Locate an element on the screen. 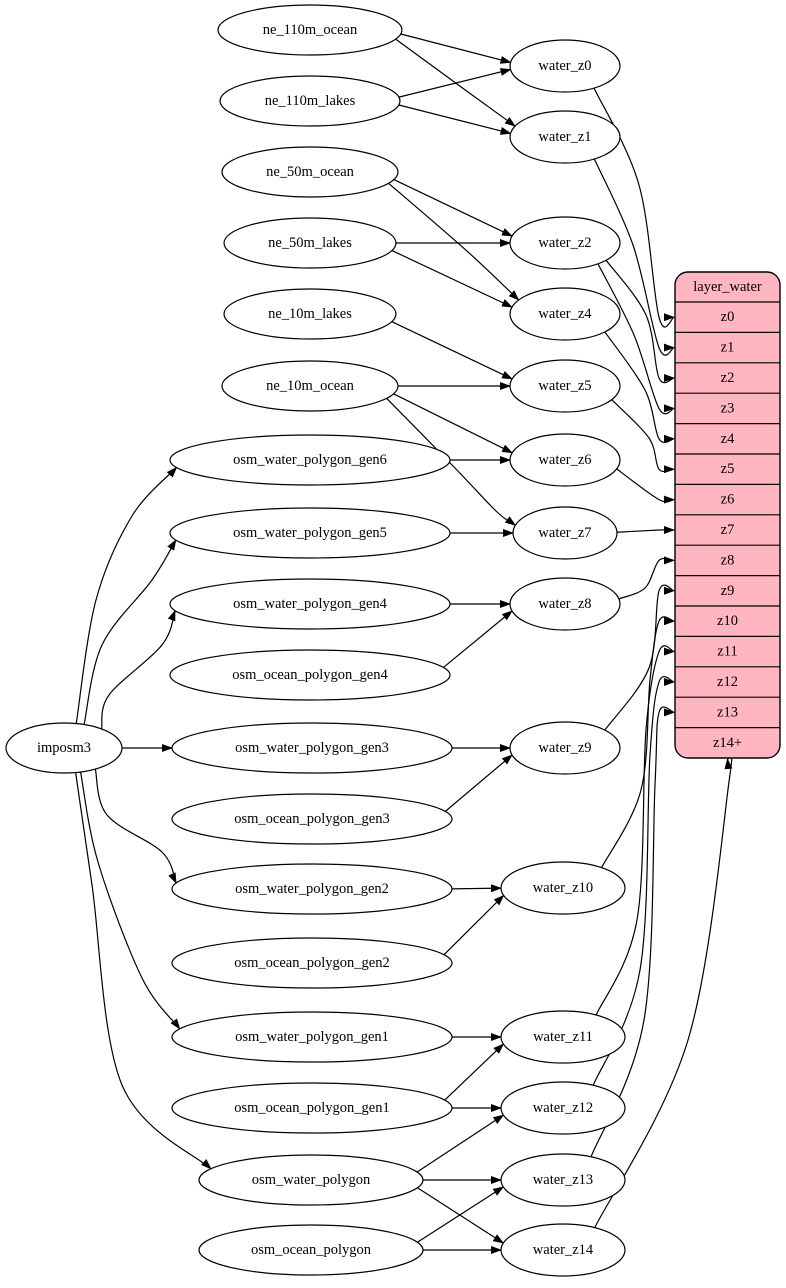 This screenshot has width=786, height=1288. edge-ne_10m_ocean-to-water_z6 is located at coordinates (453, 423).